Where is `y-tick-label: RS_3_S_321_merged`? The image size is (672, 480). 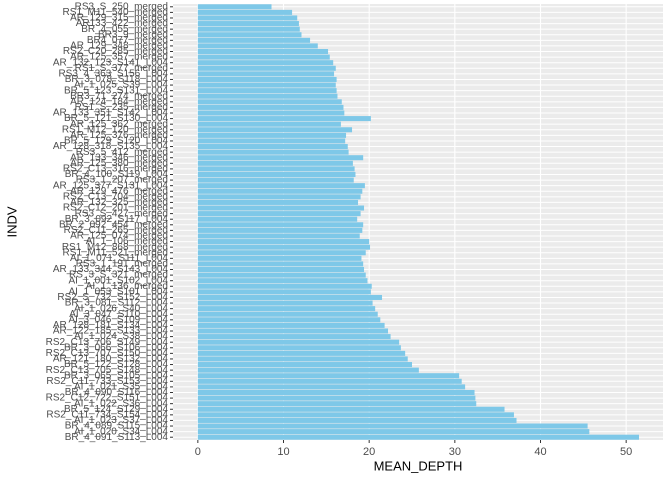 y-tick-label: RS_3_S_321_merged is located at coordinates (118, 275).